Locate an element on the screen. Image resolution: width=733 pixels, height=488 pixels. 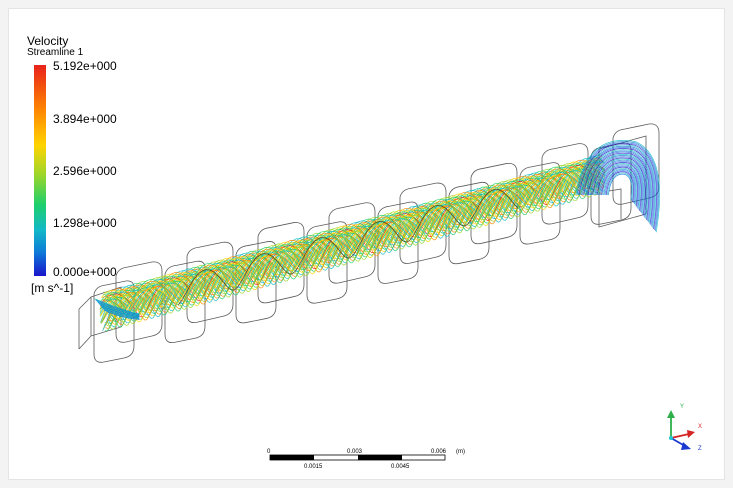
scale-label-00045: 0.0045 is located at coordinates (400, 467).